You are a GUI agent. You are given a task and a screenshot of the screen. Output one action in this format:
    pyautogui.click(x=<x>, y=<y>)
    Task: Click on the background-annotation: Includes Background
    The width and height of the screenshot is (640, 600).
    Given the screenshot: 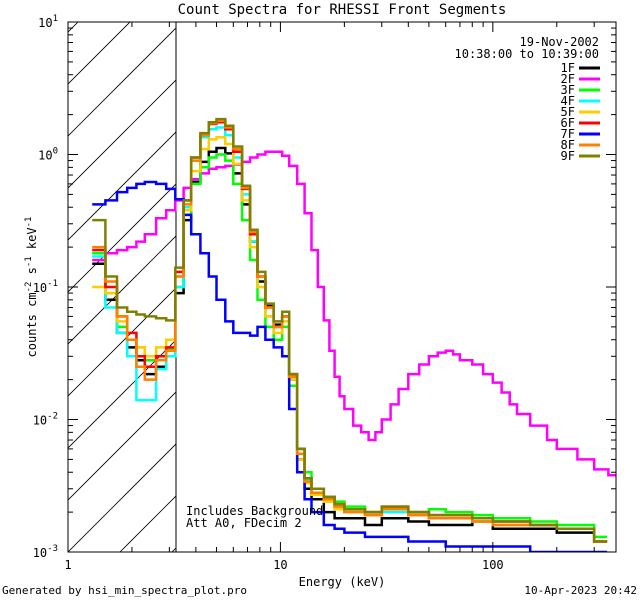 What is the action you would take?
    pyautogui.click(x=254, y=511)
    